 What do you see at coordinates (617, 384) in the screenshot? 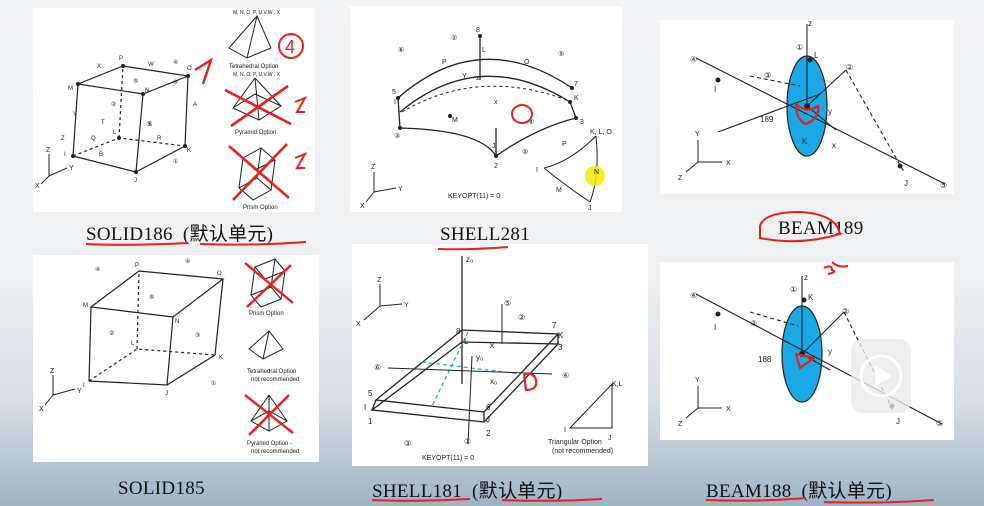
I see `svg-text: K,L` at bounding box center [617, 384].